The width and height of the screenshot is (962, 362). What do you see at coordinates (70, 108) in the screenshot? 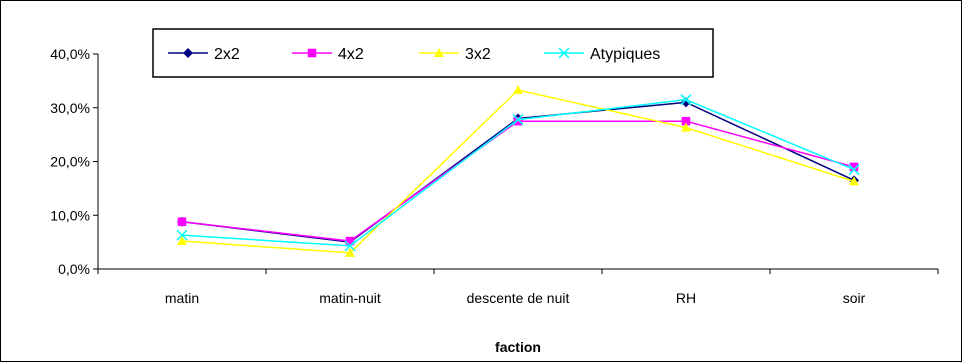
I see `y-tick-label: 30,0%` at bounding box center [70, 108].